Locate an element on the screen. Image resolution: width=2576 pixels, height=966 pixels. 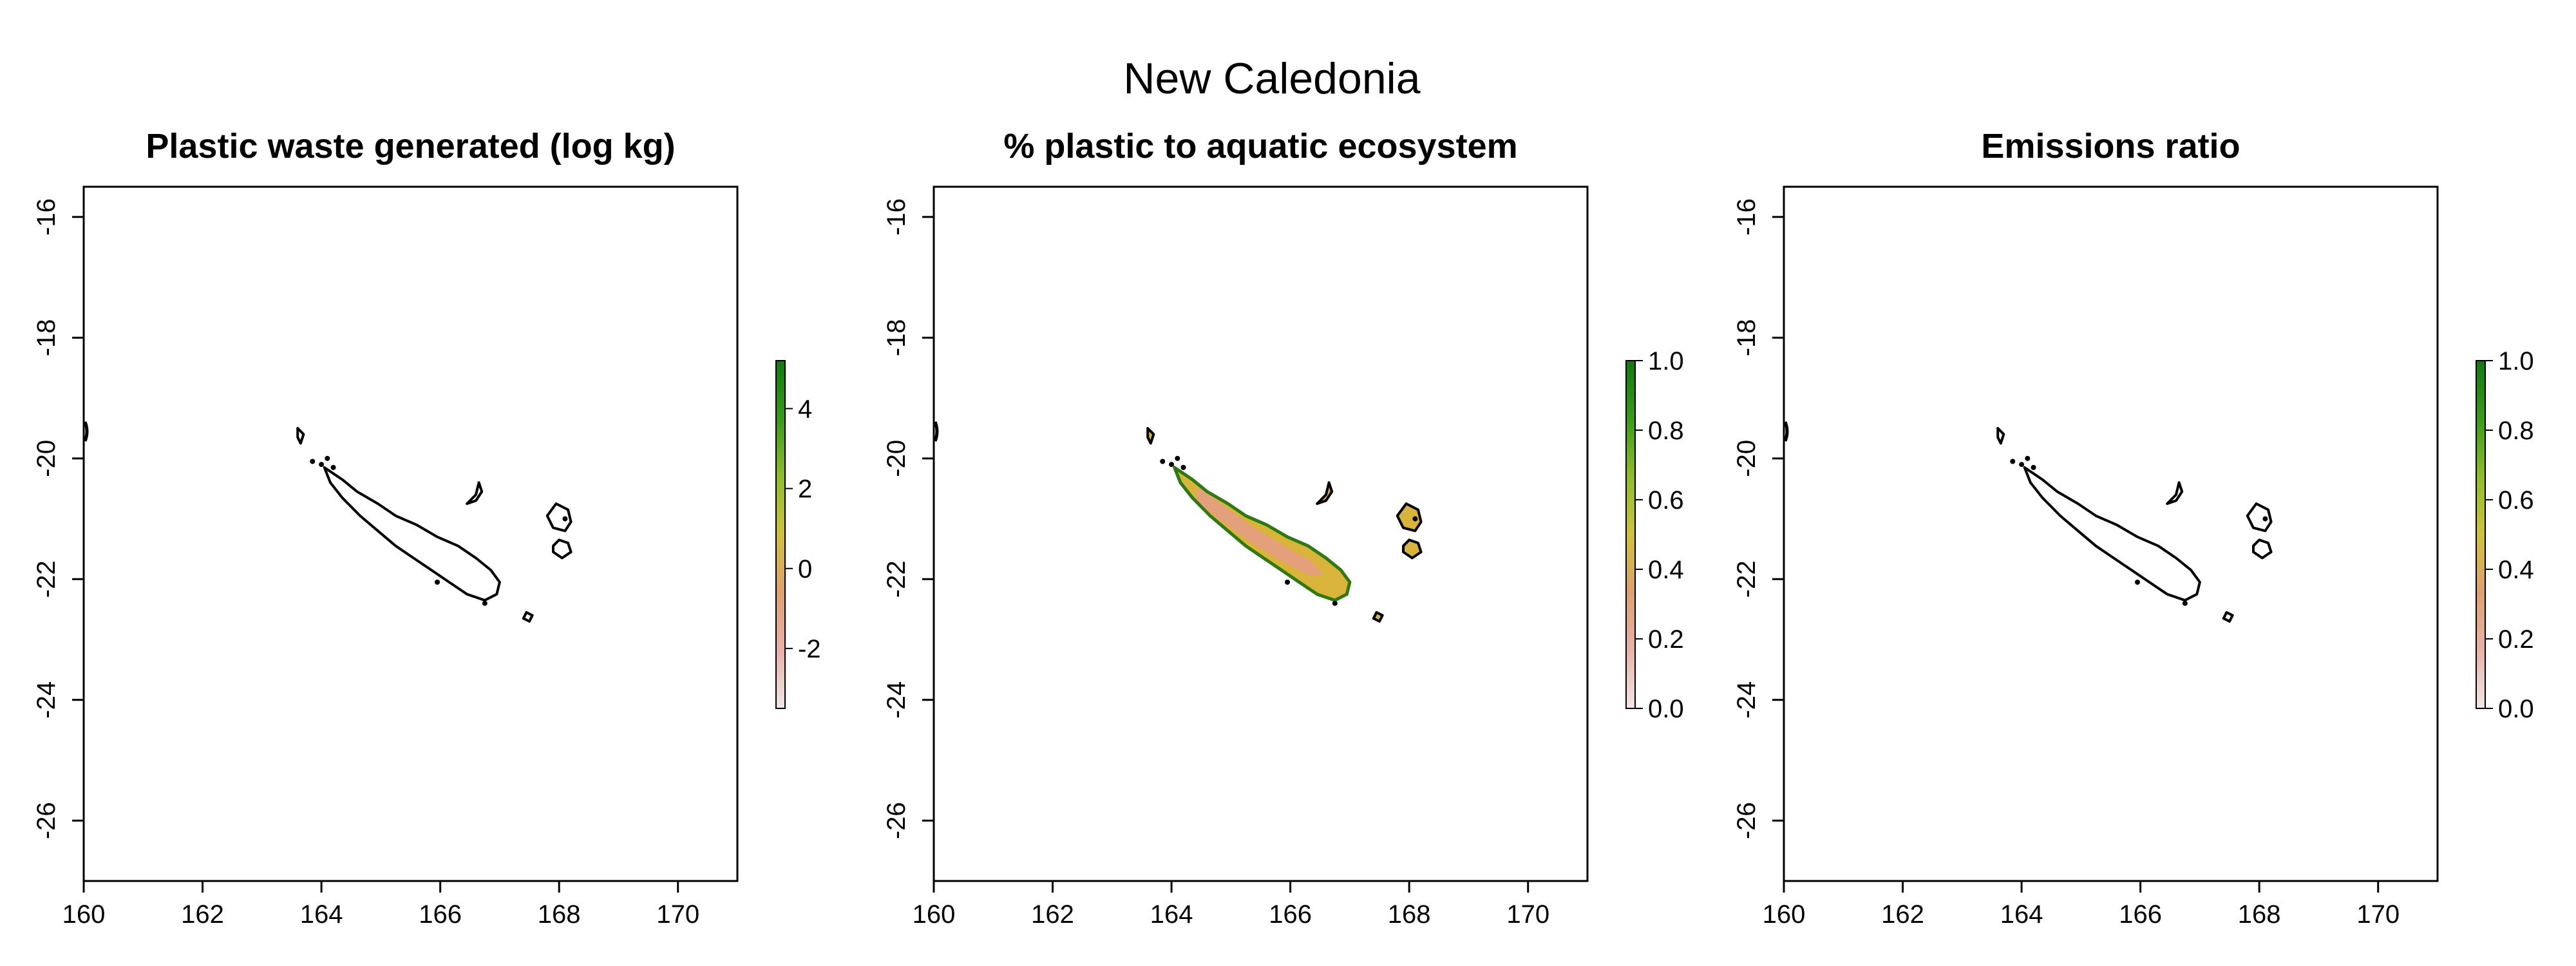
figure-title: New Caledonia is located at coordinates (1271, 78).